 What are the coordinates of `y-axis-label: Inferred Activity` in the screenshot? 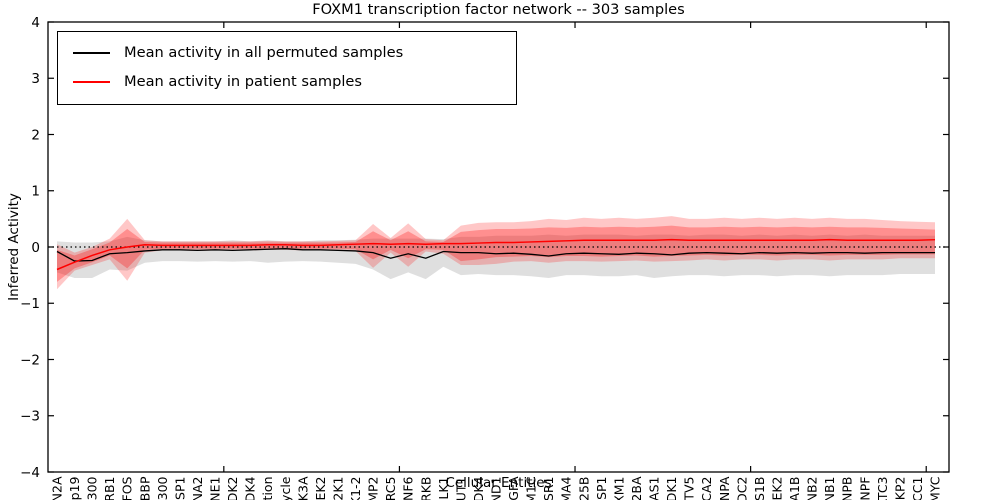 It's located at (14, 247).